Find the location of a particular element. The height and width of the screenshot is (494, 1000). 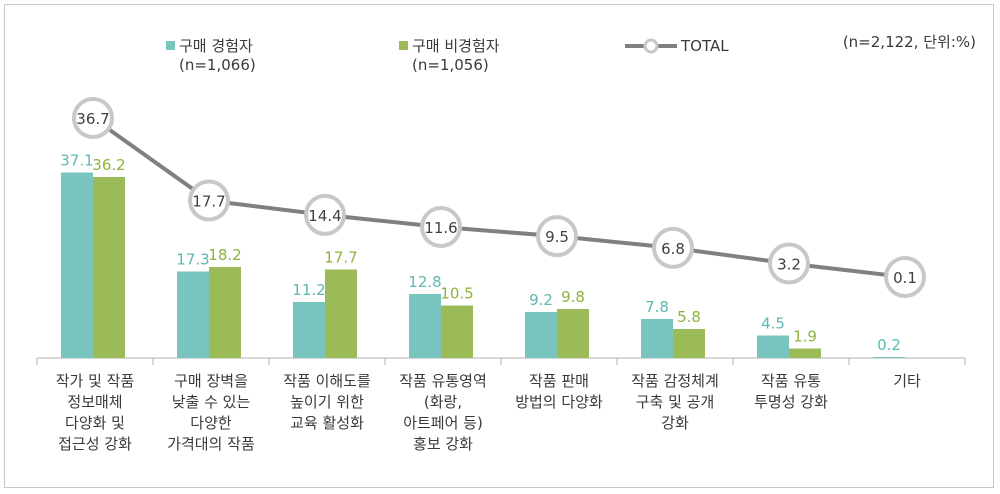

category-label-line: 교육 활성화 is located at coordinates (327, 423).